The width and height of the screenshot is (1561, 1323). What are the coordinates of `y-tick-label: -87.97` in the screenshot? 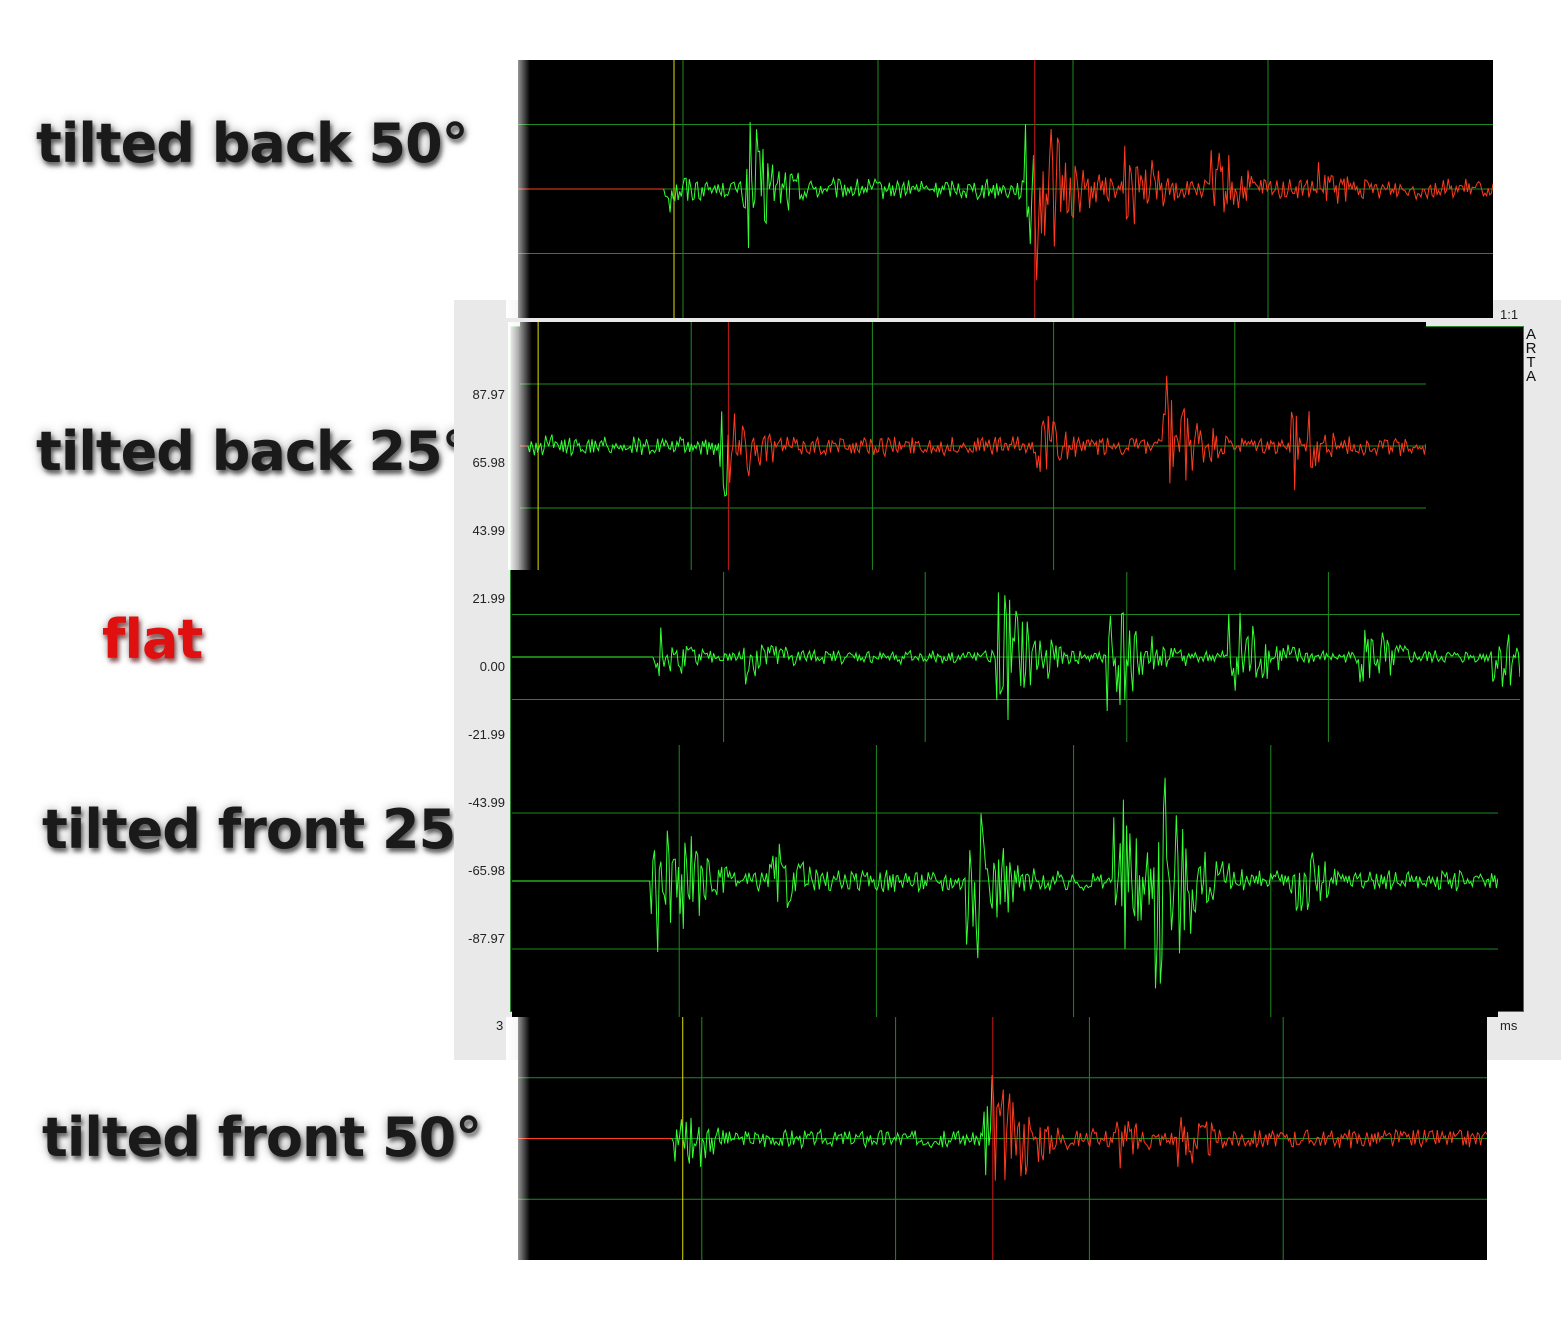 It's located at (486, 938).